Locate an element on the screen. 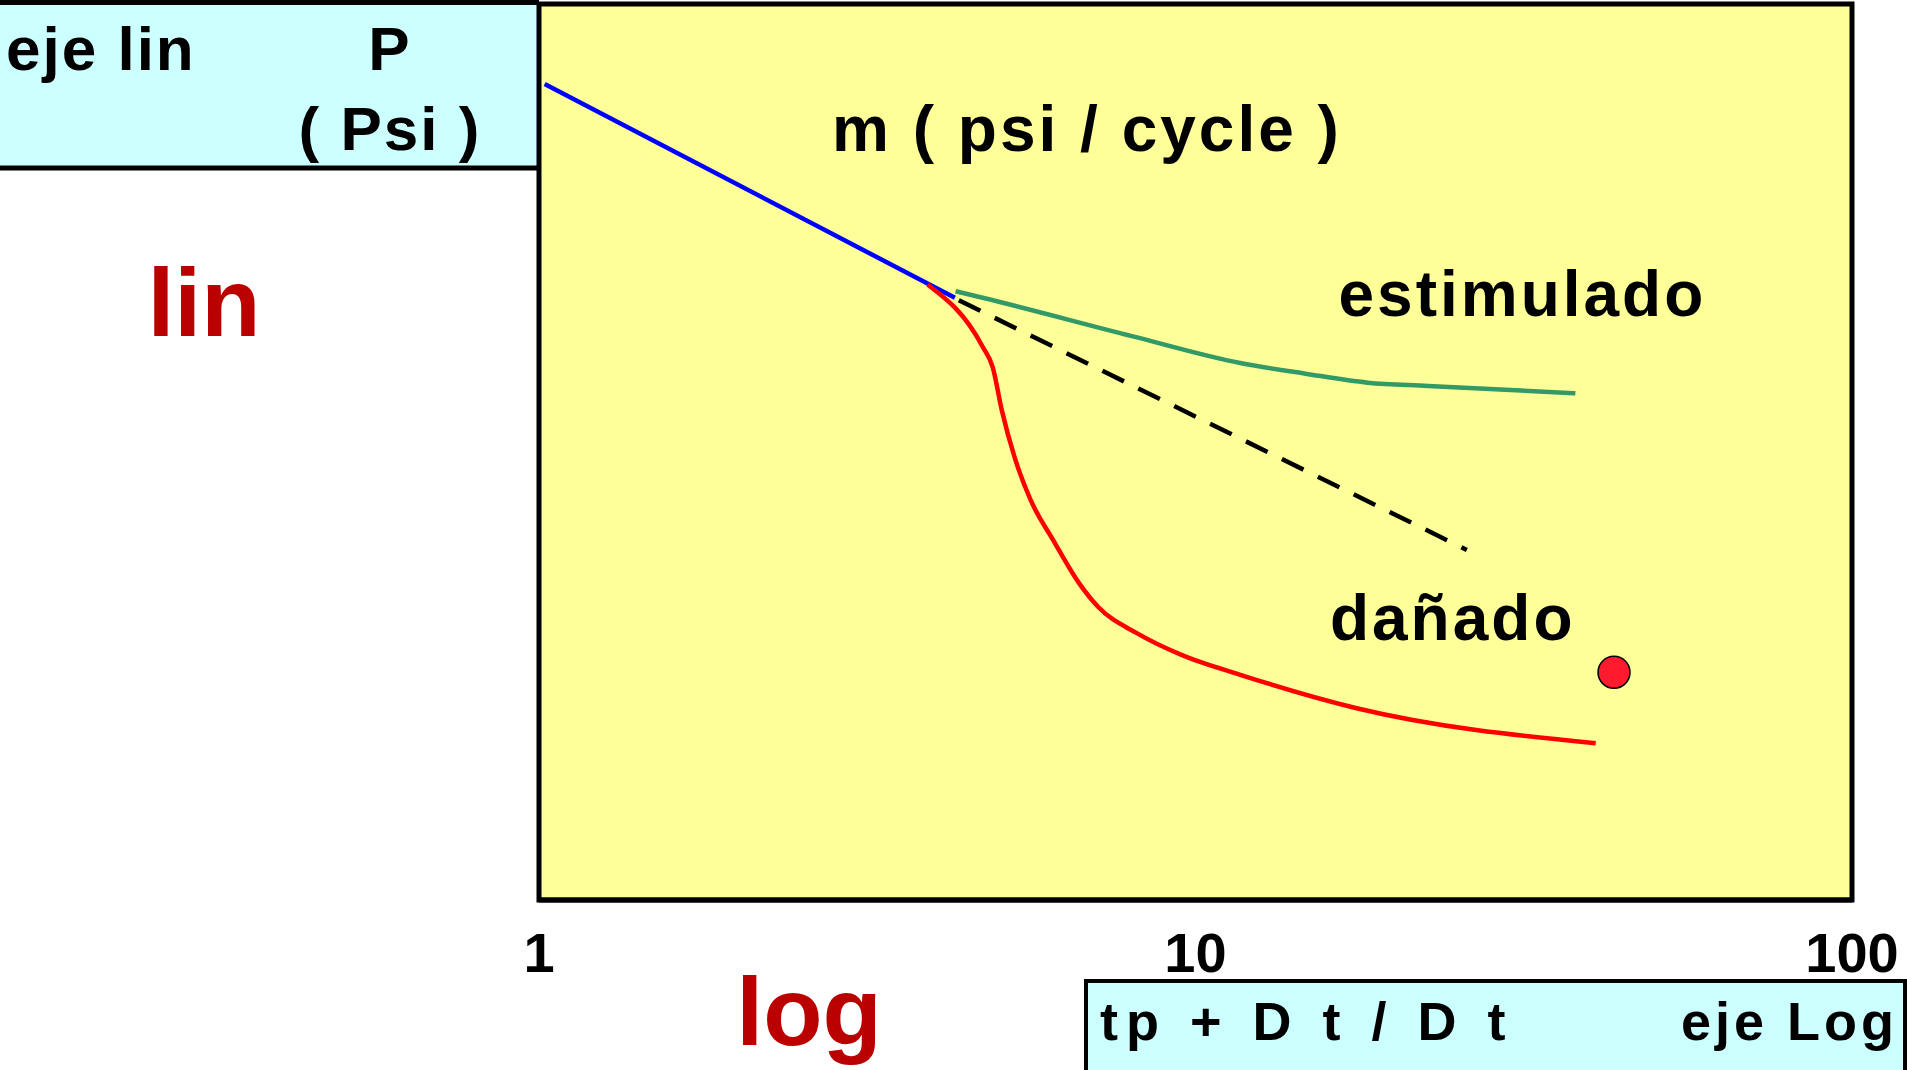  annotation: m ( psi / cycle ) is located at coordinates (1087, 129).